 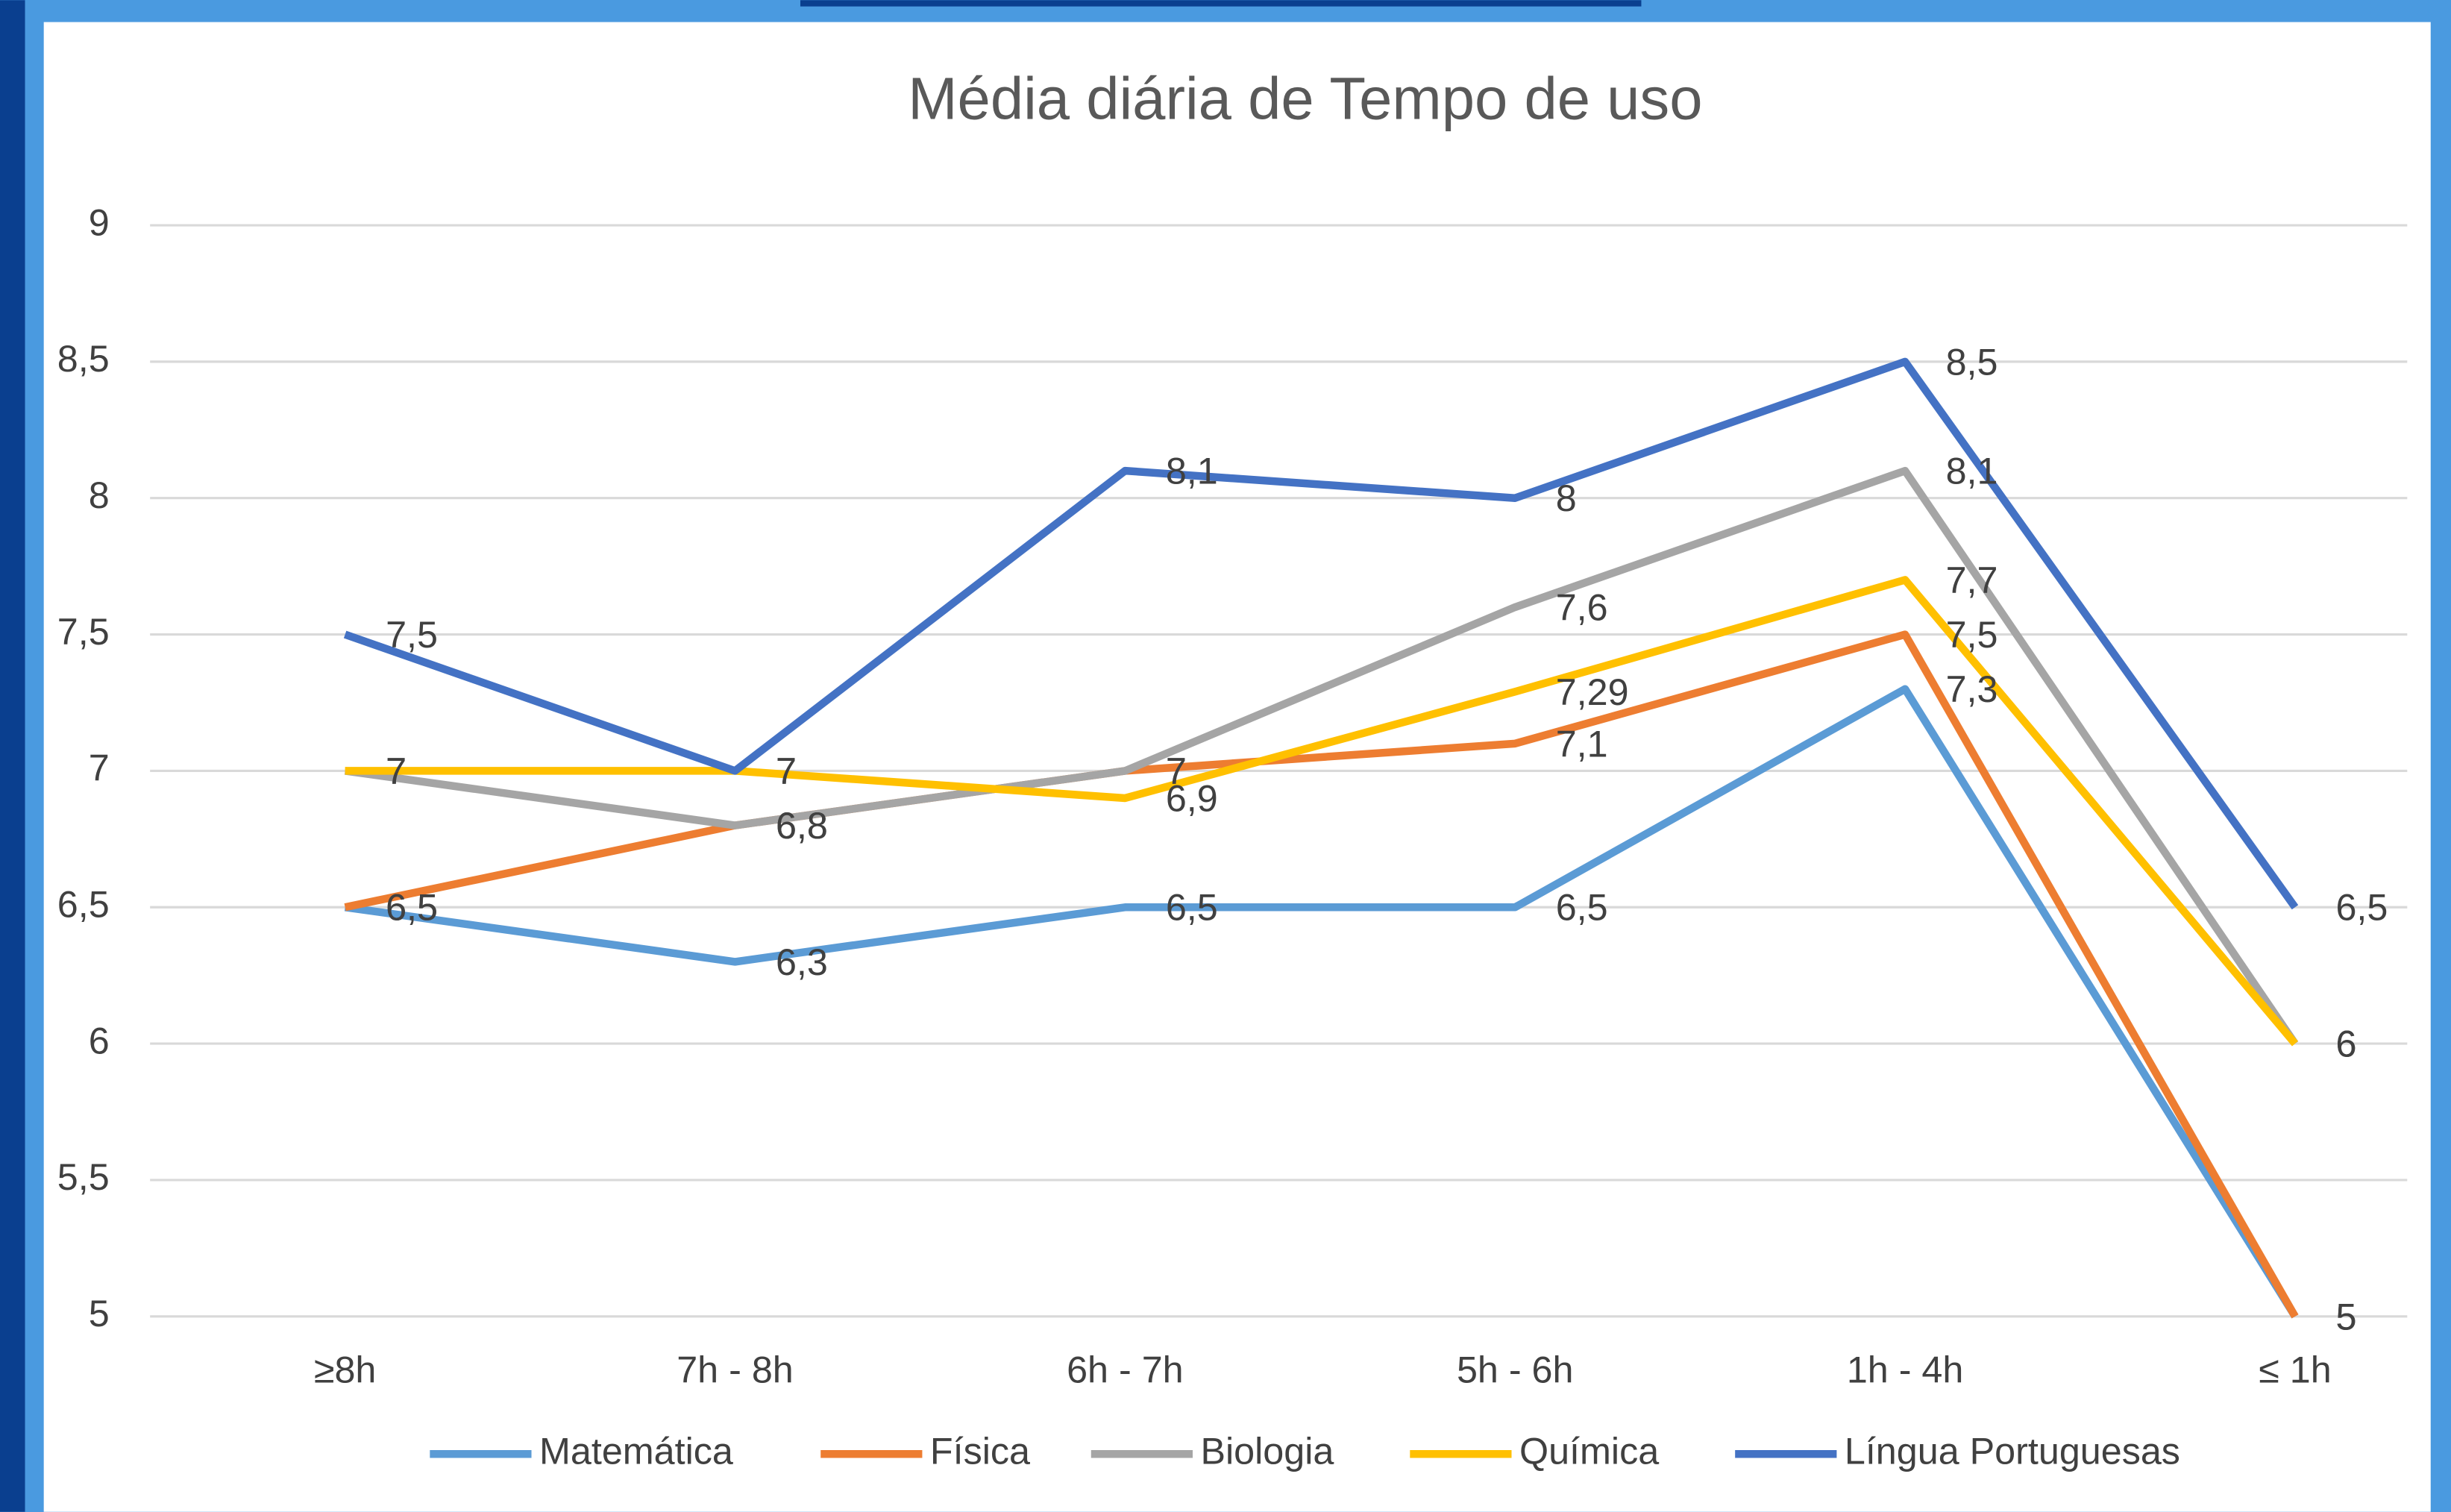 What do you see at coordinates (99, 1040) in the screenshot?
I see `y-tick-label: 6` at bounding box center [99, 1040].